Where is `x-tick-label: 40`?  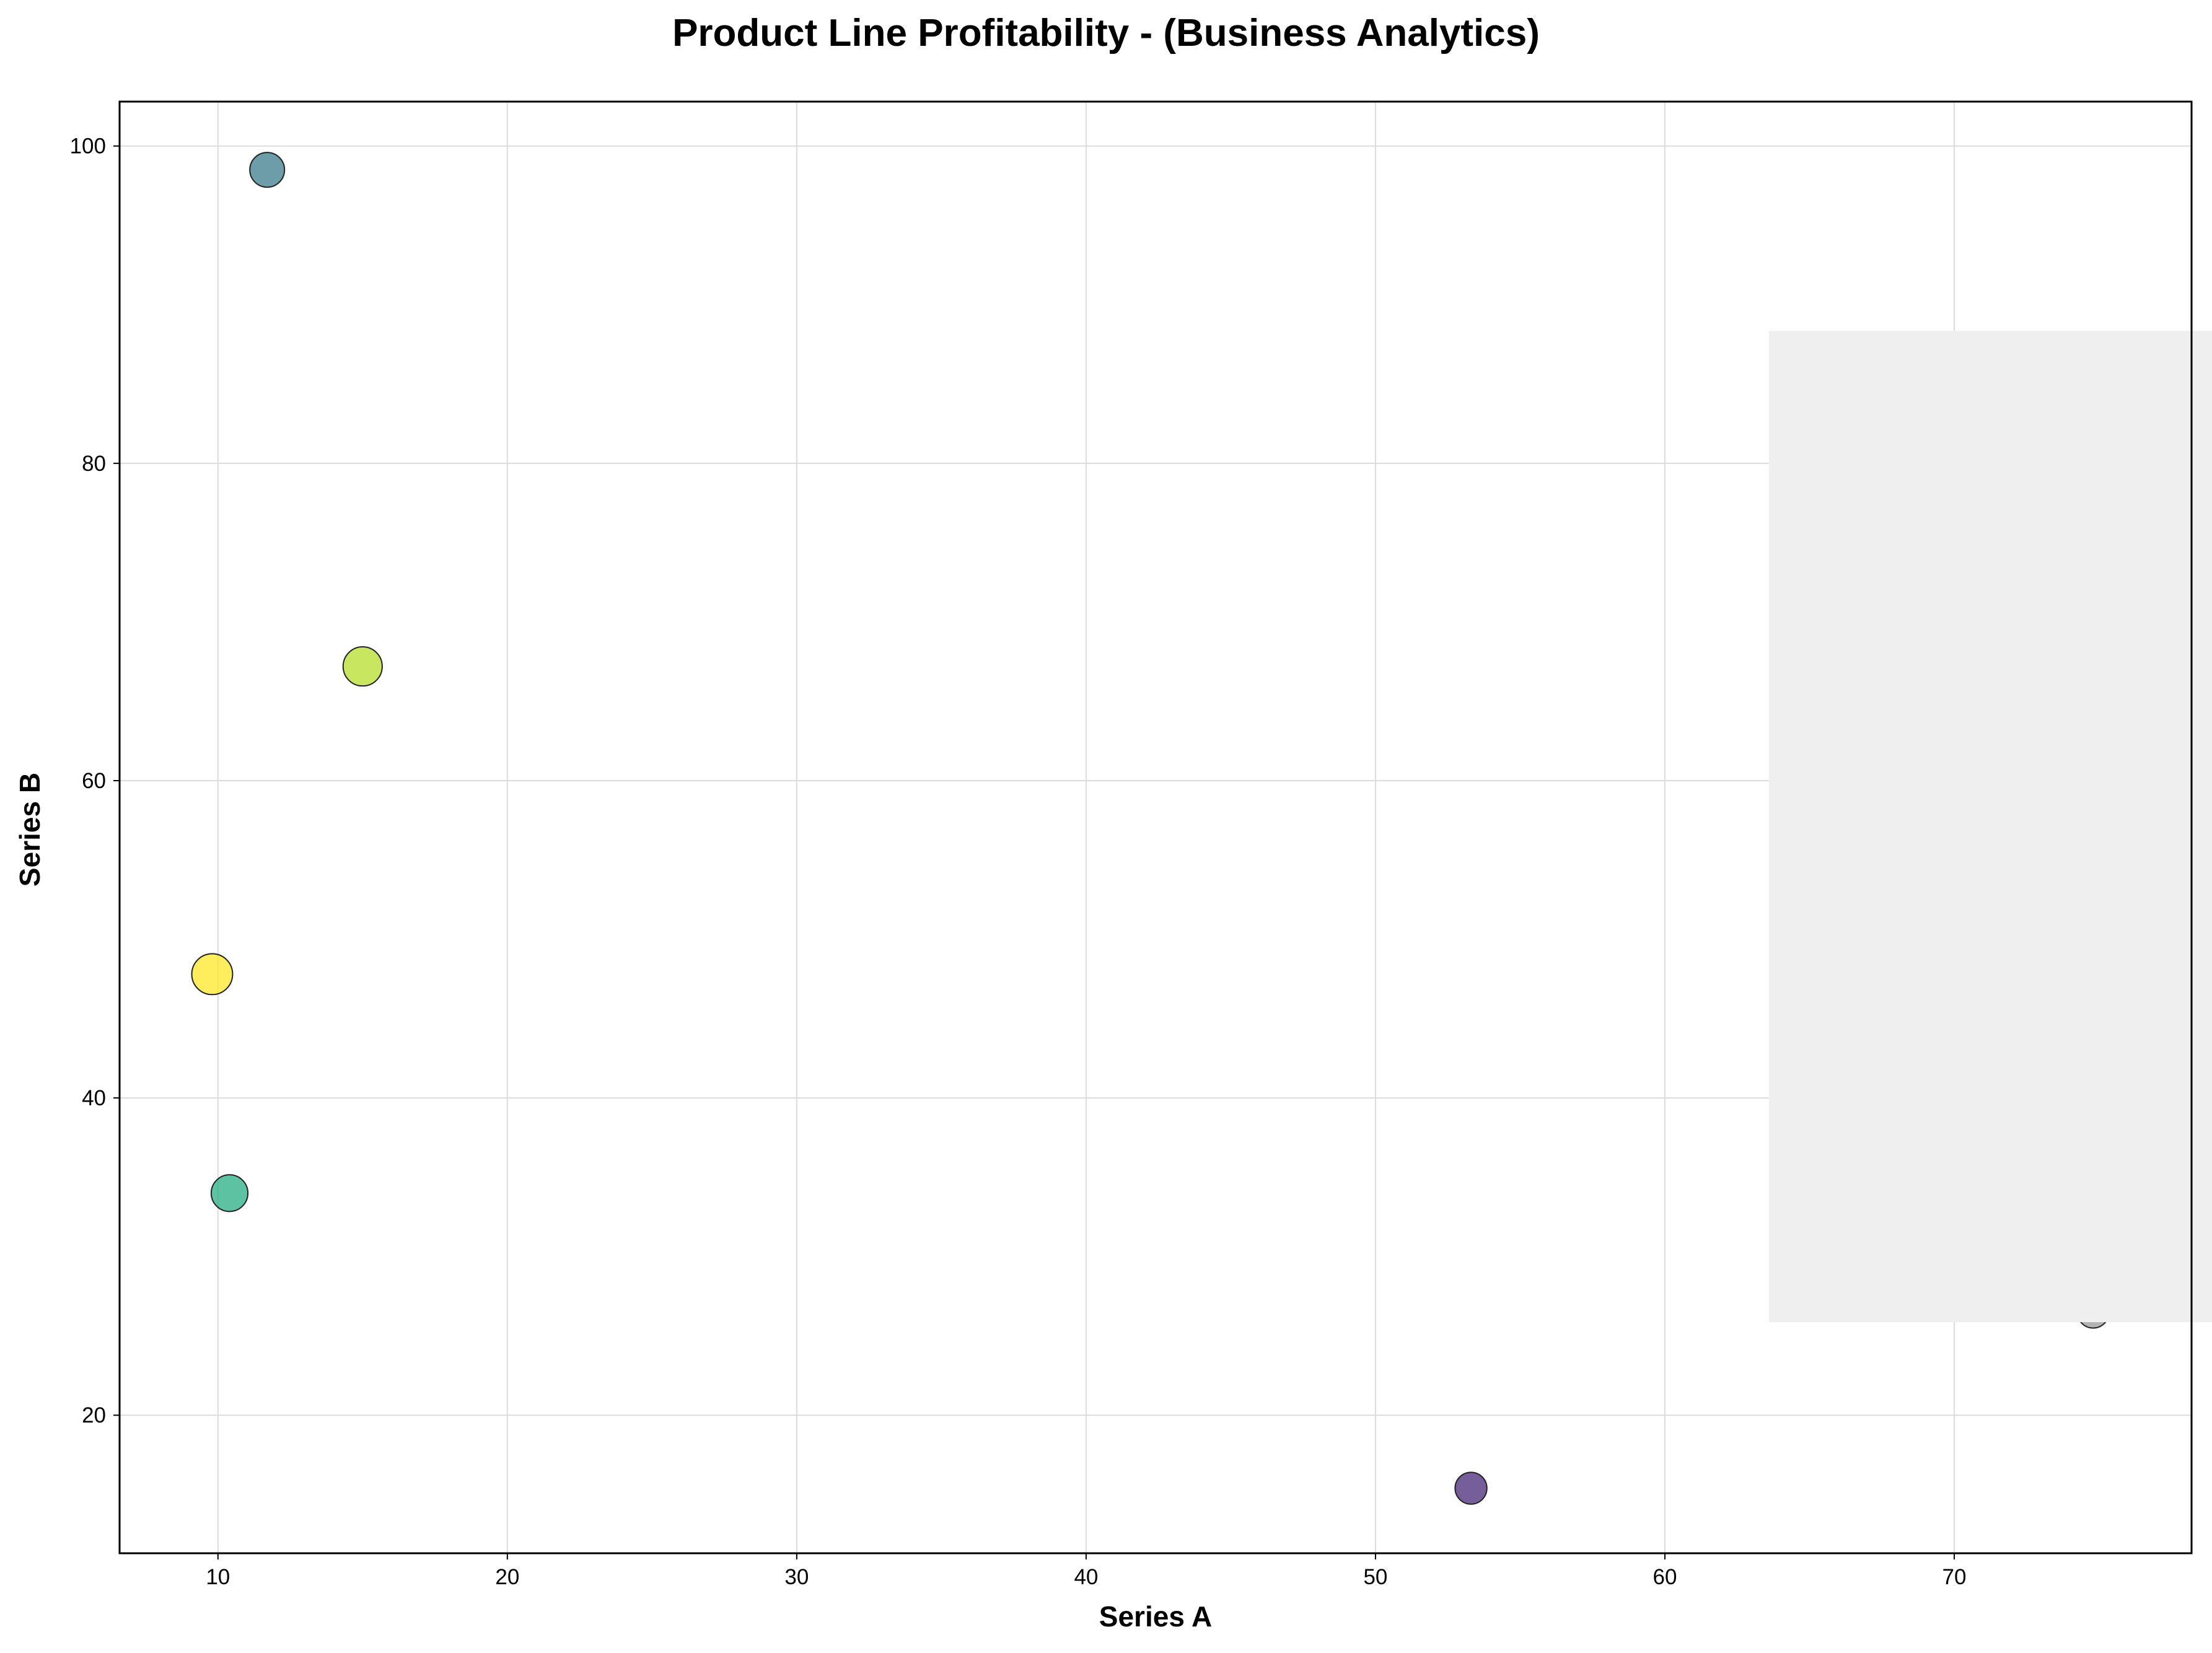 x-tick-label: 40 is located at coordinates (1086, 1577).